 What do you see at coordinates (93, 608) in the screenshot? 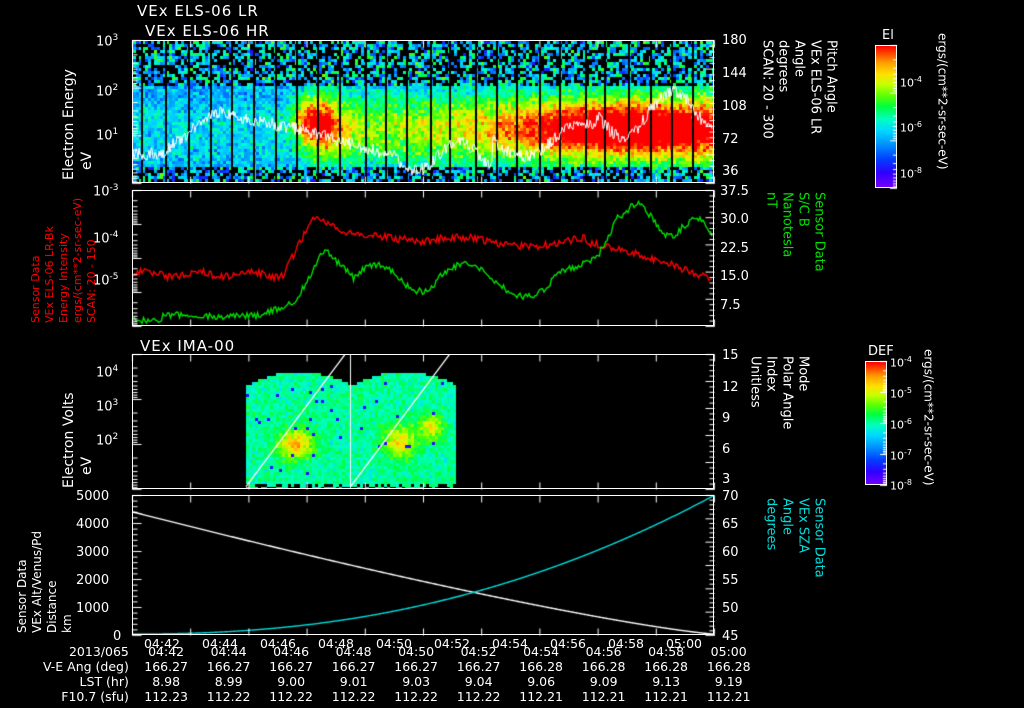
I see `panel4-ytick-4: 1000` at bounding box center [93, 608].